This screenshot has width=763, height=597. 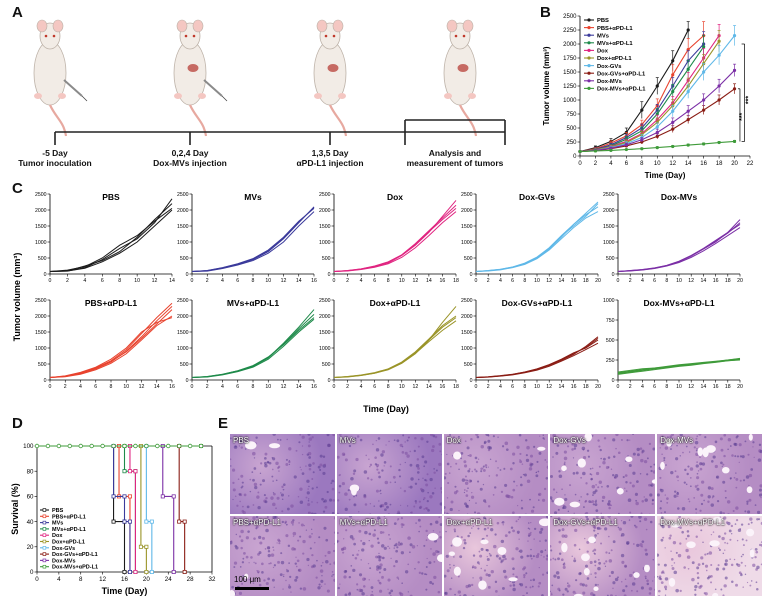 What do you see at coordinates (615, 44) in the screenshot?
I see `legend-label: MVs+αPD-L1` at bounding box center [615, 44].